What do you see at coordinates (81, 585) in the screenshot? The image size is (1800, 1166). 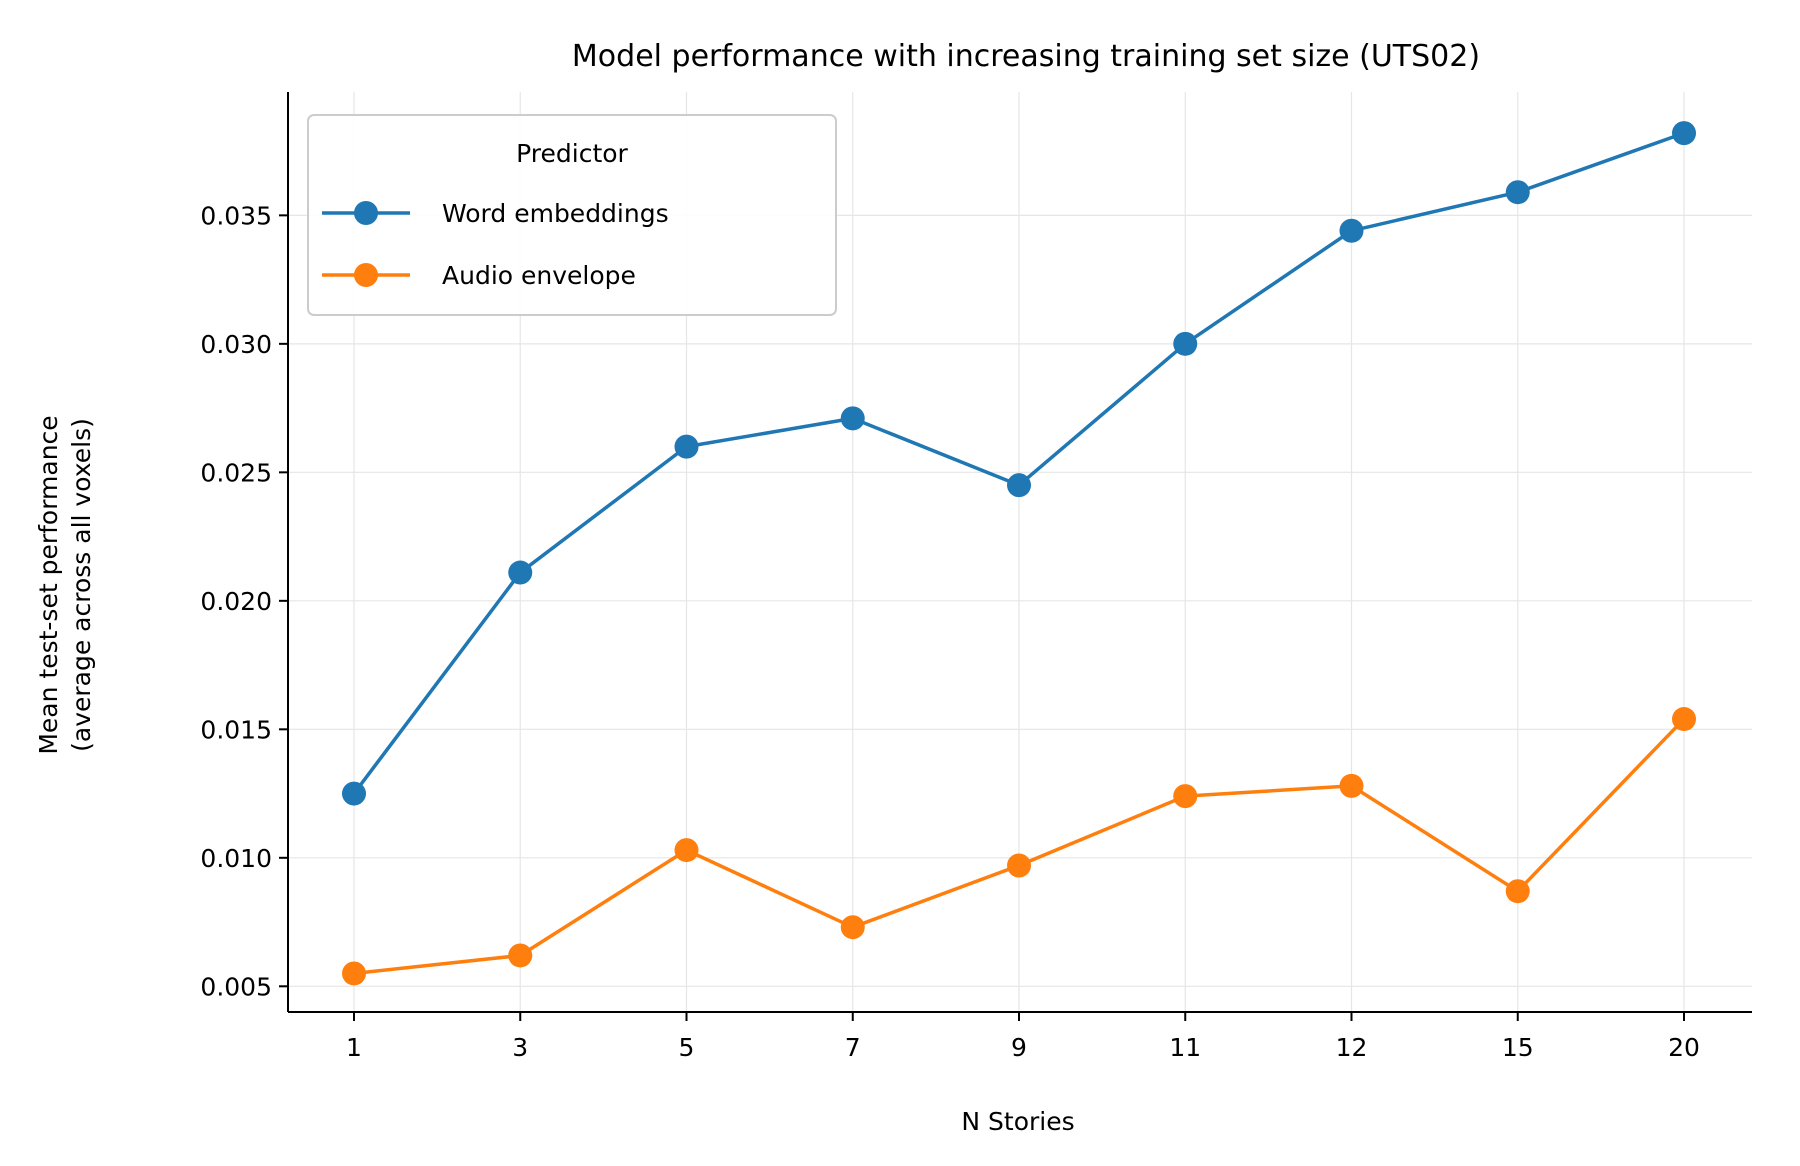 I see `y-axis-label-line2: (average across all voxels)` at bounding box center [81, 585].